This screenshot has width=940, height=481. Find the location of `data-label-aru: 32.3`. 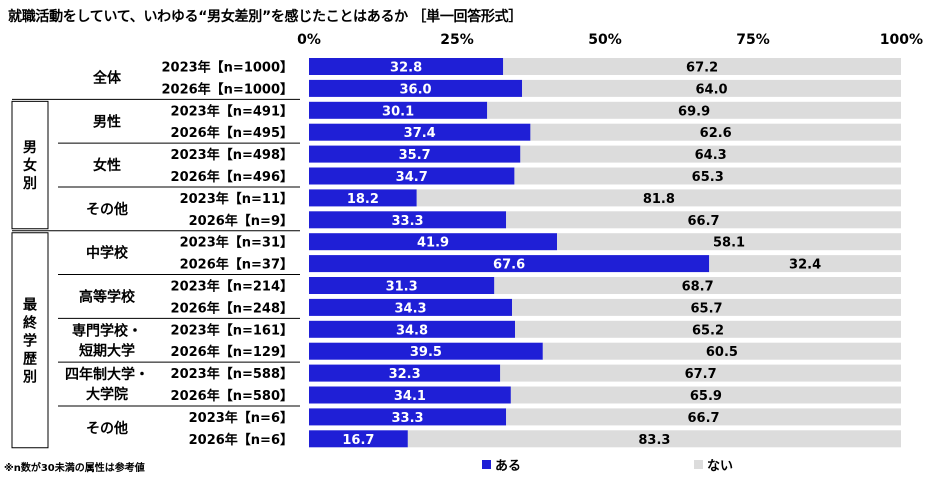

data-label-aru: 32.3 is located at coordinates (405, 374).